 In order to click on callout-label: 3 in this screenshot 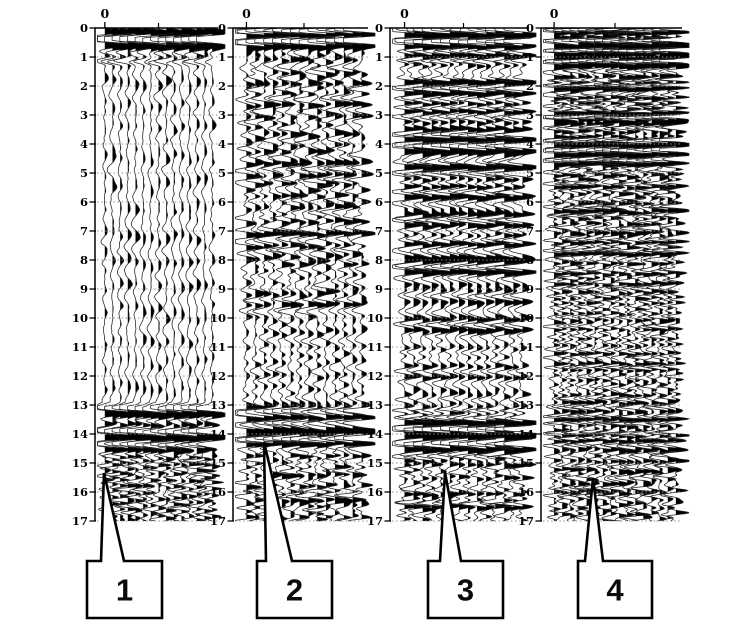, I will do `click(465, 590)`.